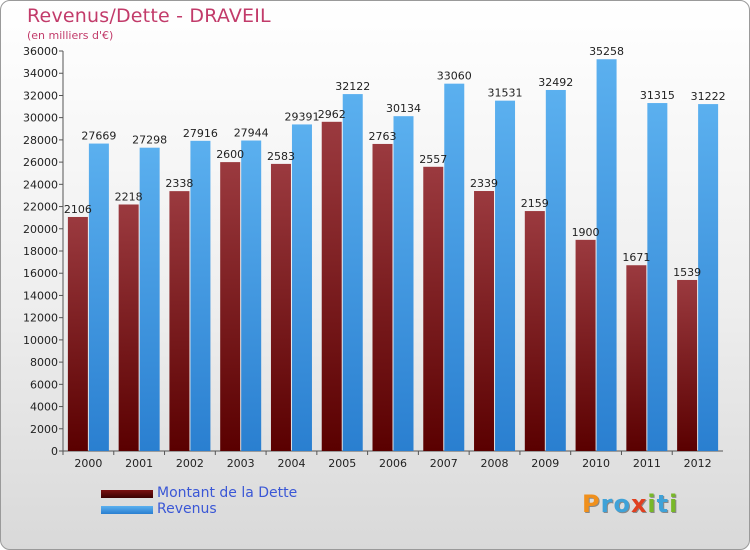  Describe the element at coordinates (40, 162) in the screenshot. I see `y-tick-label: 26000` at that location.